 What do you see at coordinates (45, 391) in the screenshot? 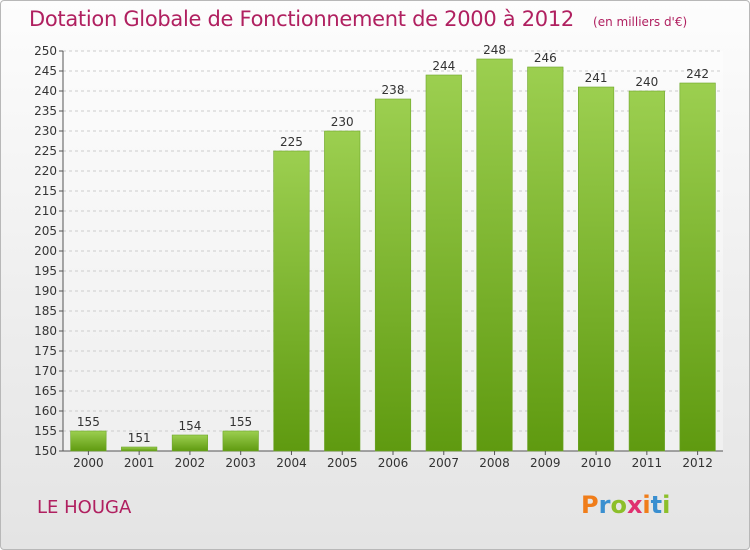
I see `y-tick-label: 165` at bounding box center [45, 391].